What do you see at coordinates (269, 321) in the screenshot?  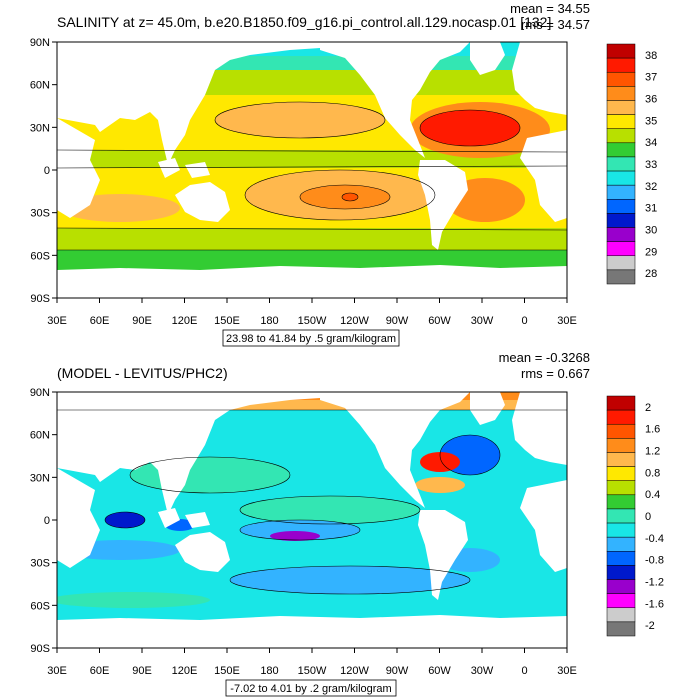 I see `top-x-tick-label: 180` at bounding box center [269, 321].